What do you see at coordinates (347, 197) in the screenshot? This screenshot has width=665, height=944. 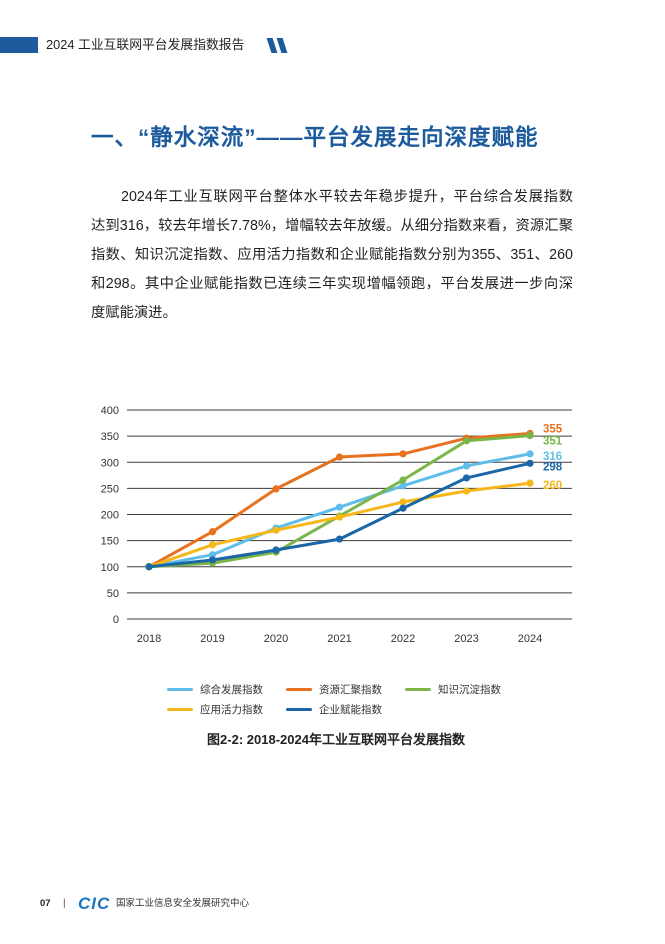 I see `paragraph-line: 2024年工业互联网平台整体水平较去年稳步提升，平台综合发展指数` at bounding box center [347, 197].